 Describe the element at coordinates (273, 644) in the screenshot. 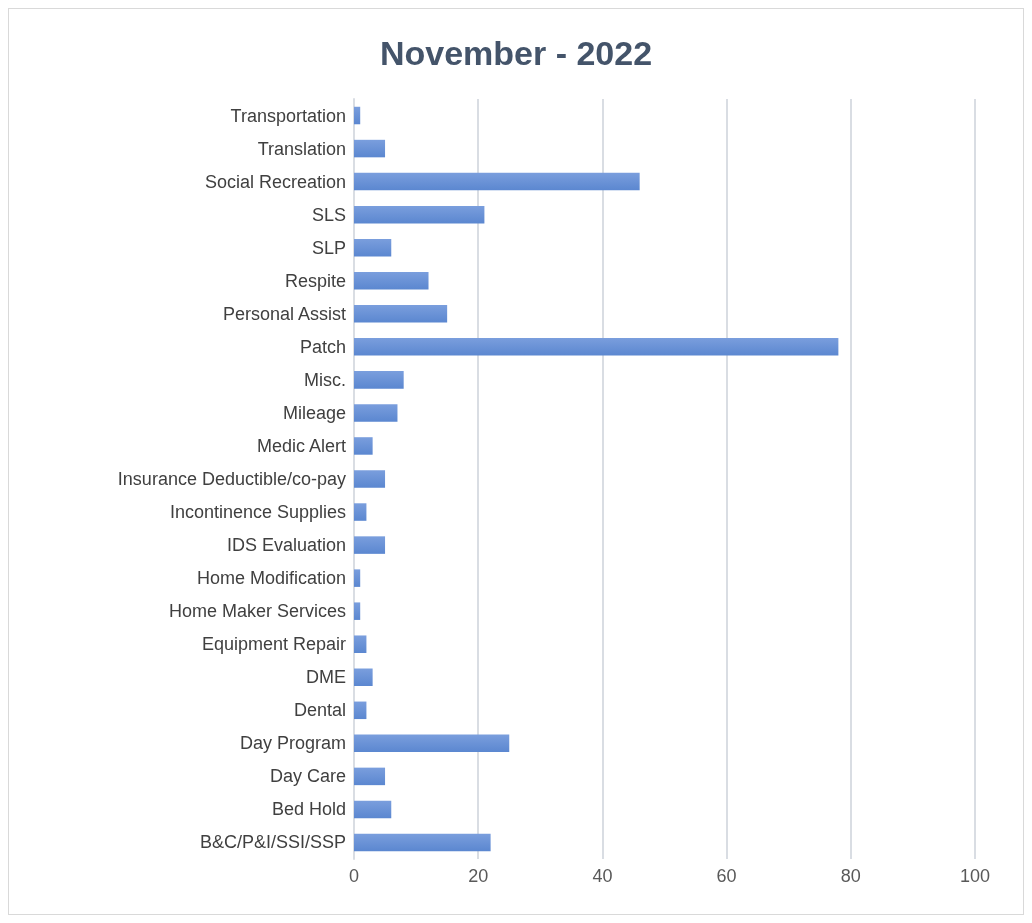

I see `y-tick-label: Equipment Repair` at that location.